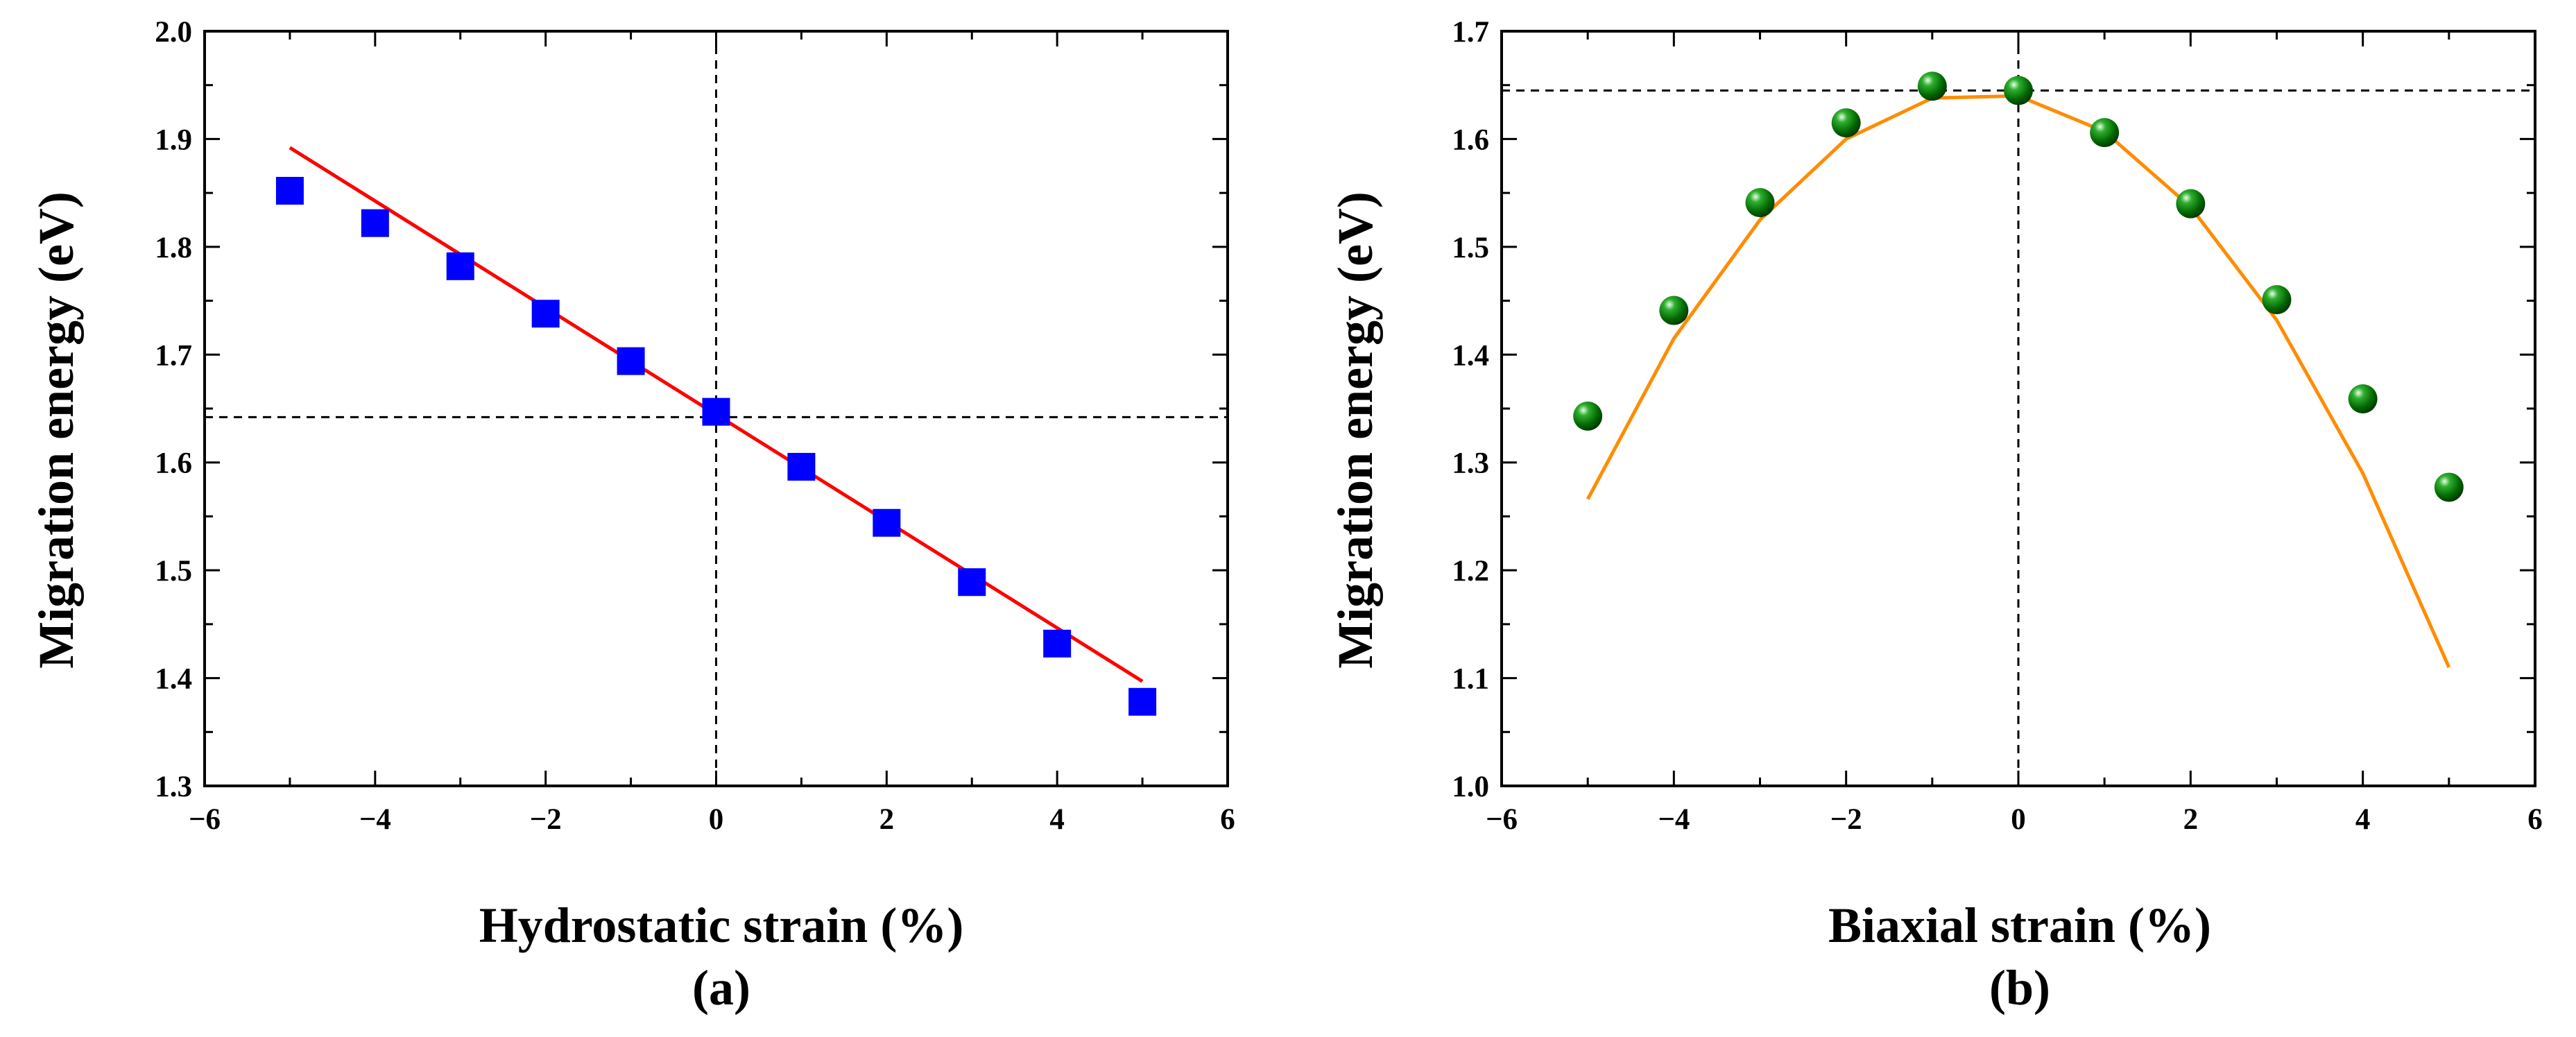  I want to click on x-axis-title-a: Hydrostatic strain (%), so click(721, 925).